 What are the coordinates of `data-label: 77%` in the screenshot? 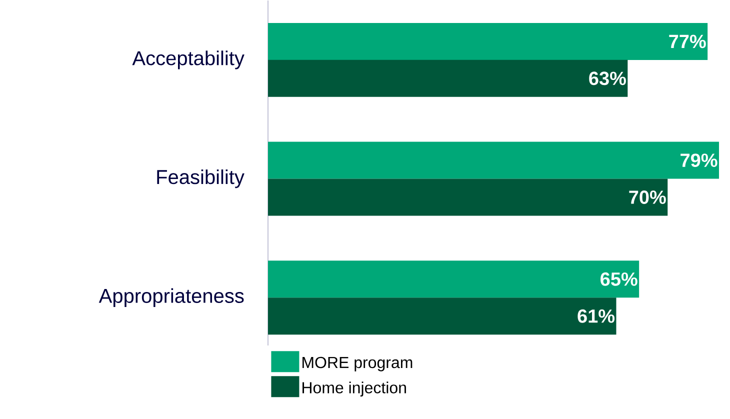 It's located at (687, 41).